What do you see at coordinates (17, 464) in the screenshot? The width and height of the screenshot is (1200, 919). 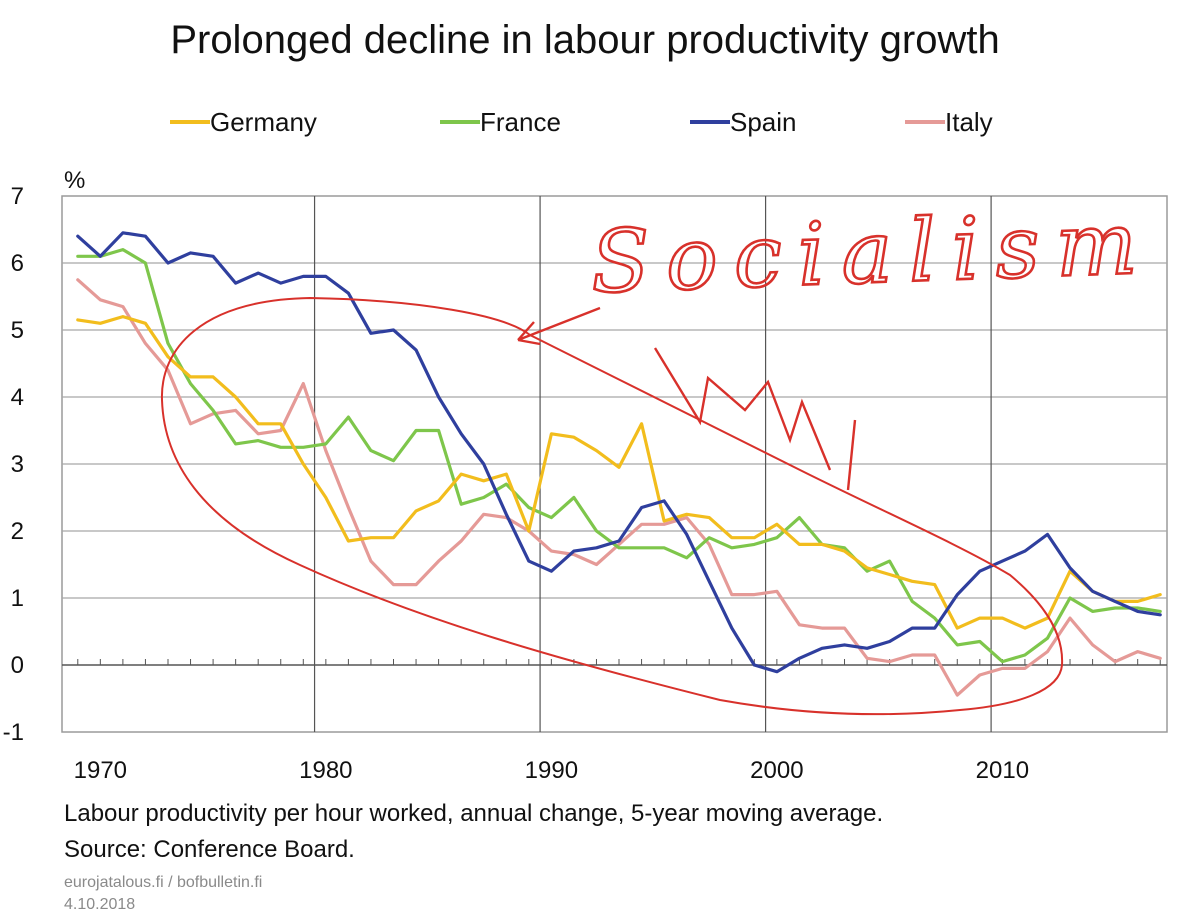 I see `y-tick-label: 3` at bounding box center [17, 464].